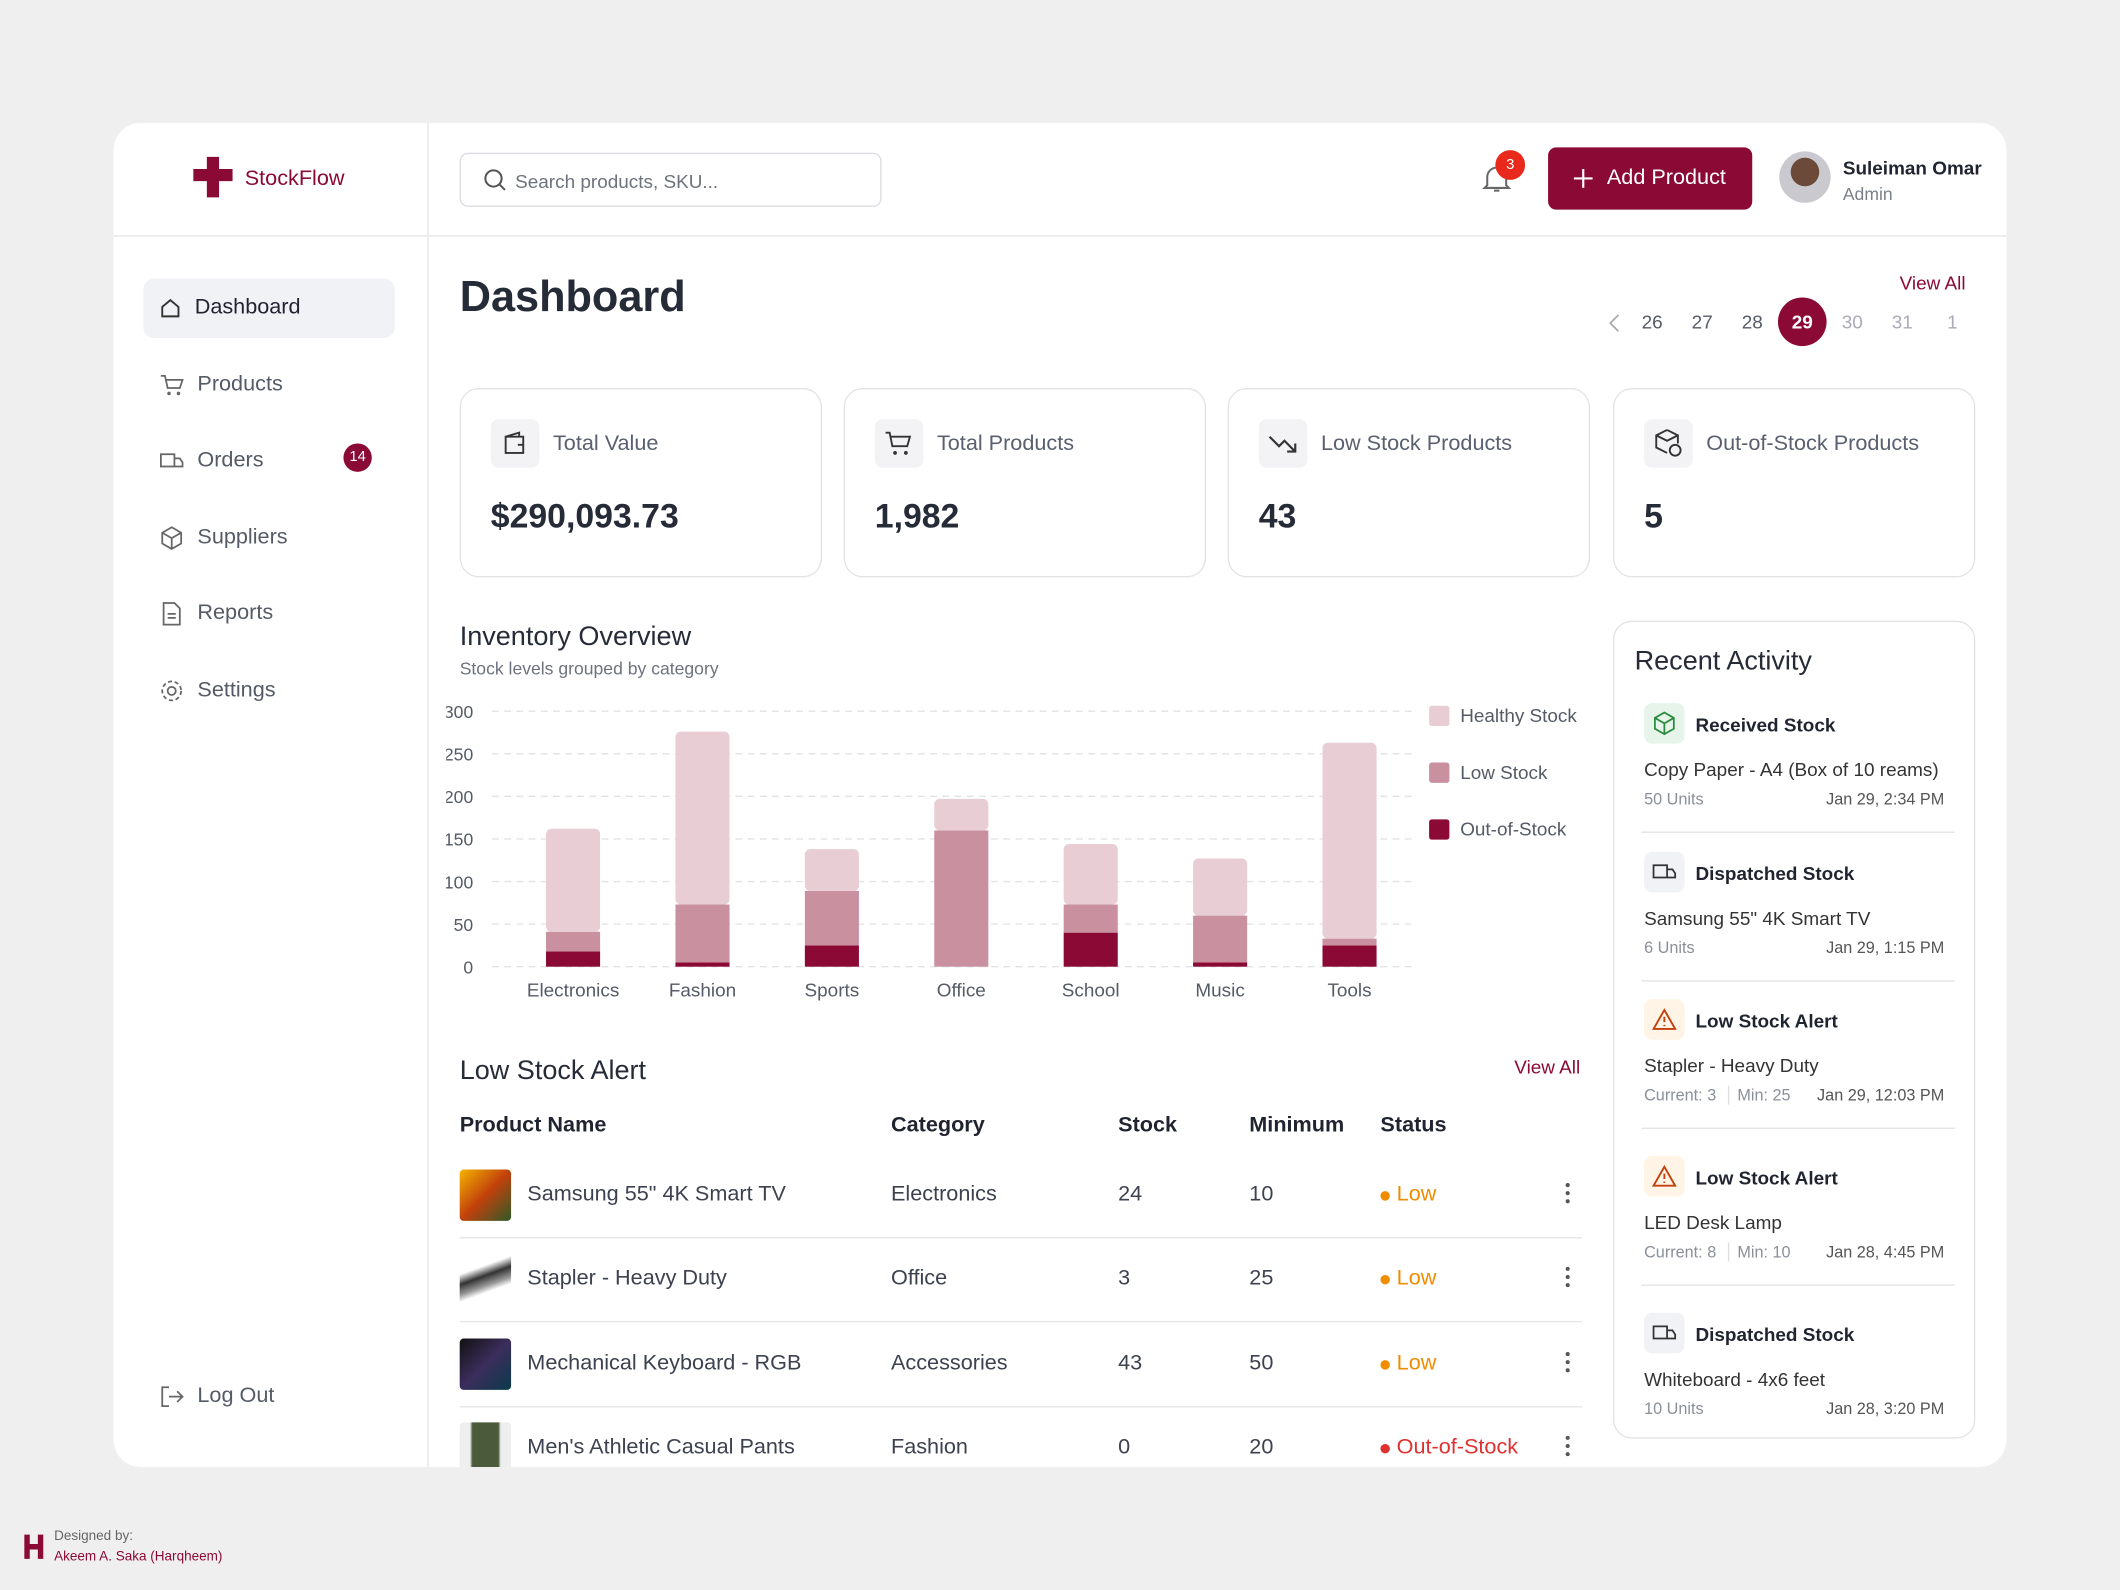 This screenshot has width=2120, height=1590. What do you see at coordinates (1791, 769) in the screenshot?
I see `activity-item: Copy Paper - A4 (Box of 10 reams)` at bounding box center [1791, 769].